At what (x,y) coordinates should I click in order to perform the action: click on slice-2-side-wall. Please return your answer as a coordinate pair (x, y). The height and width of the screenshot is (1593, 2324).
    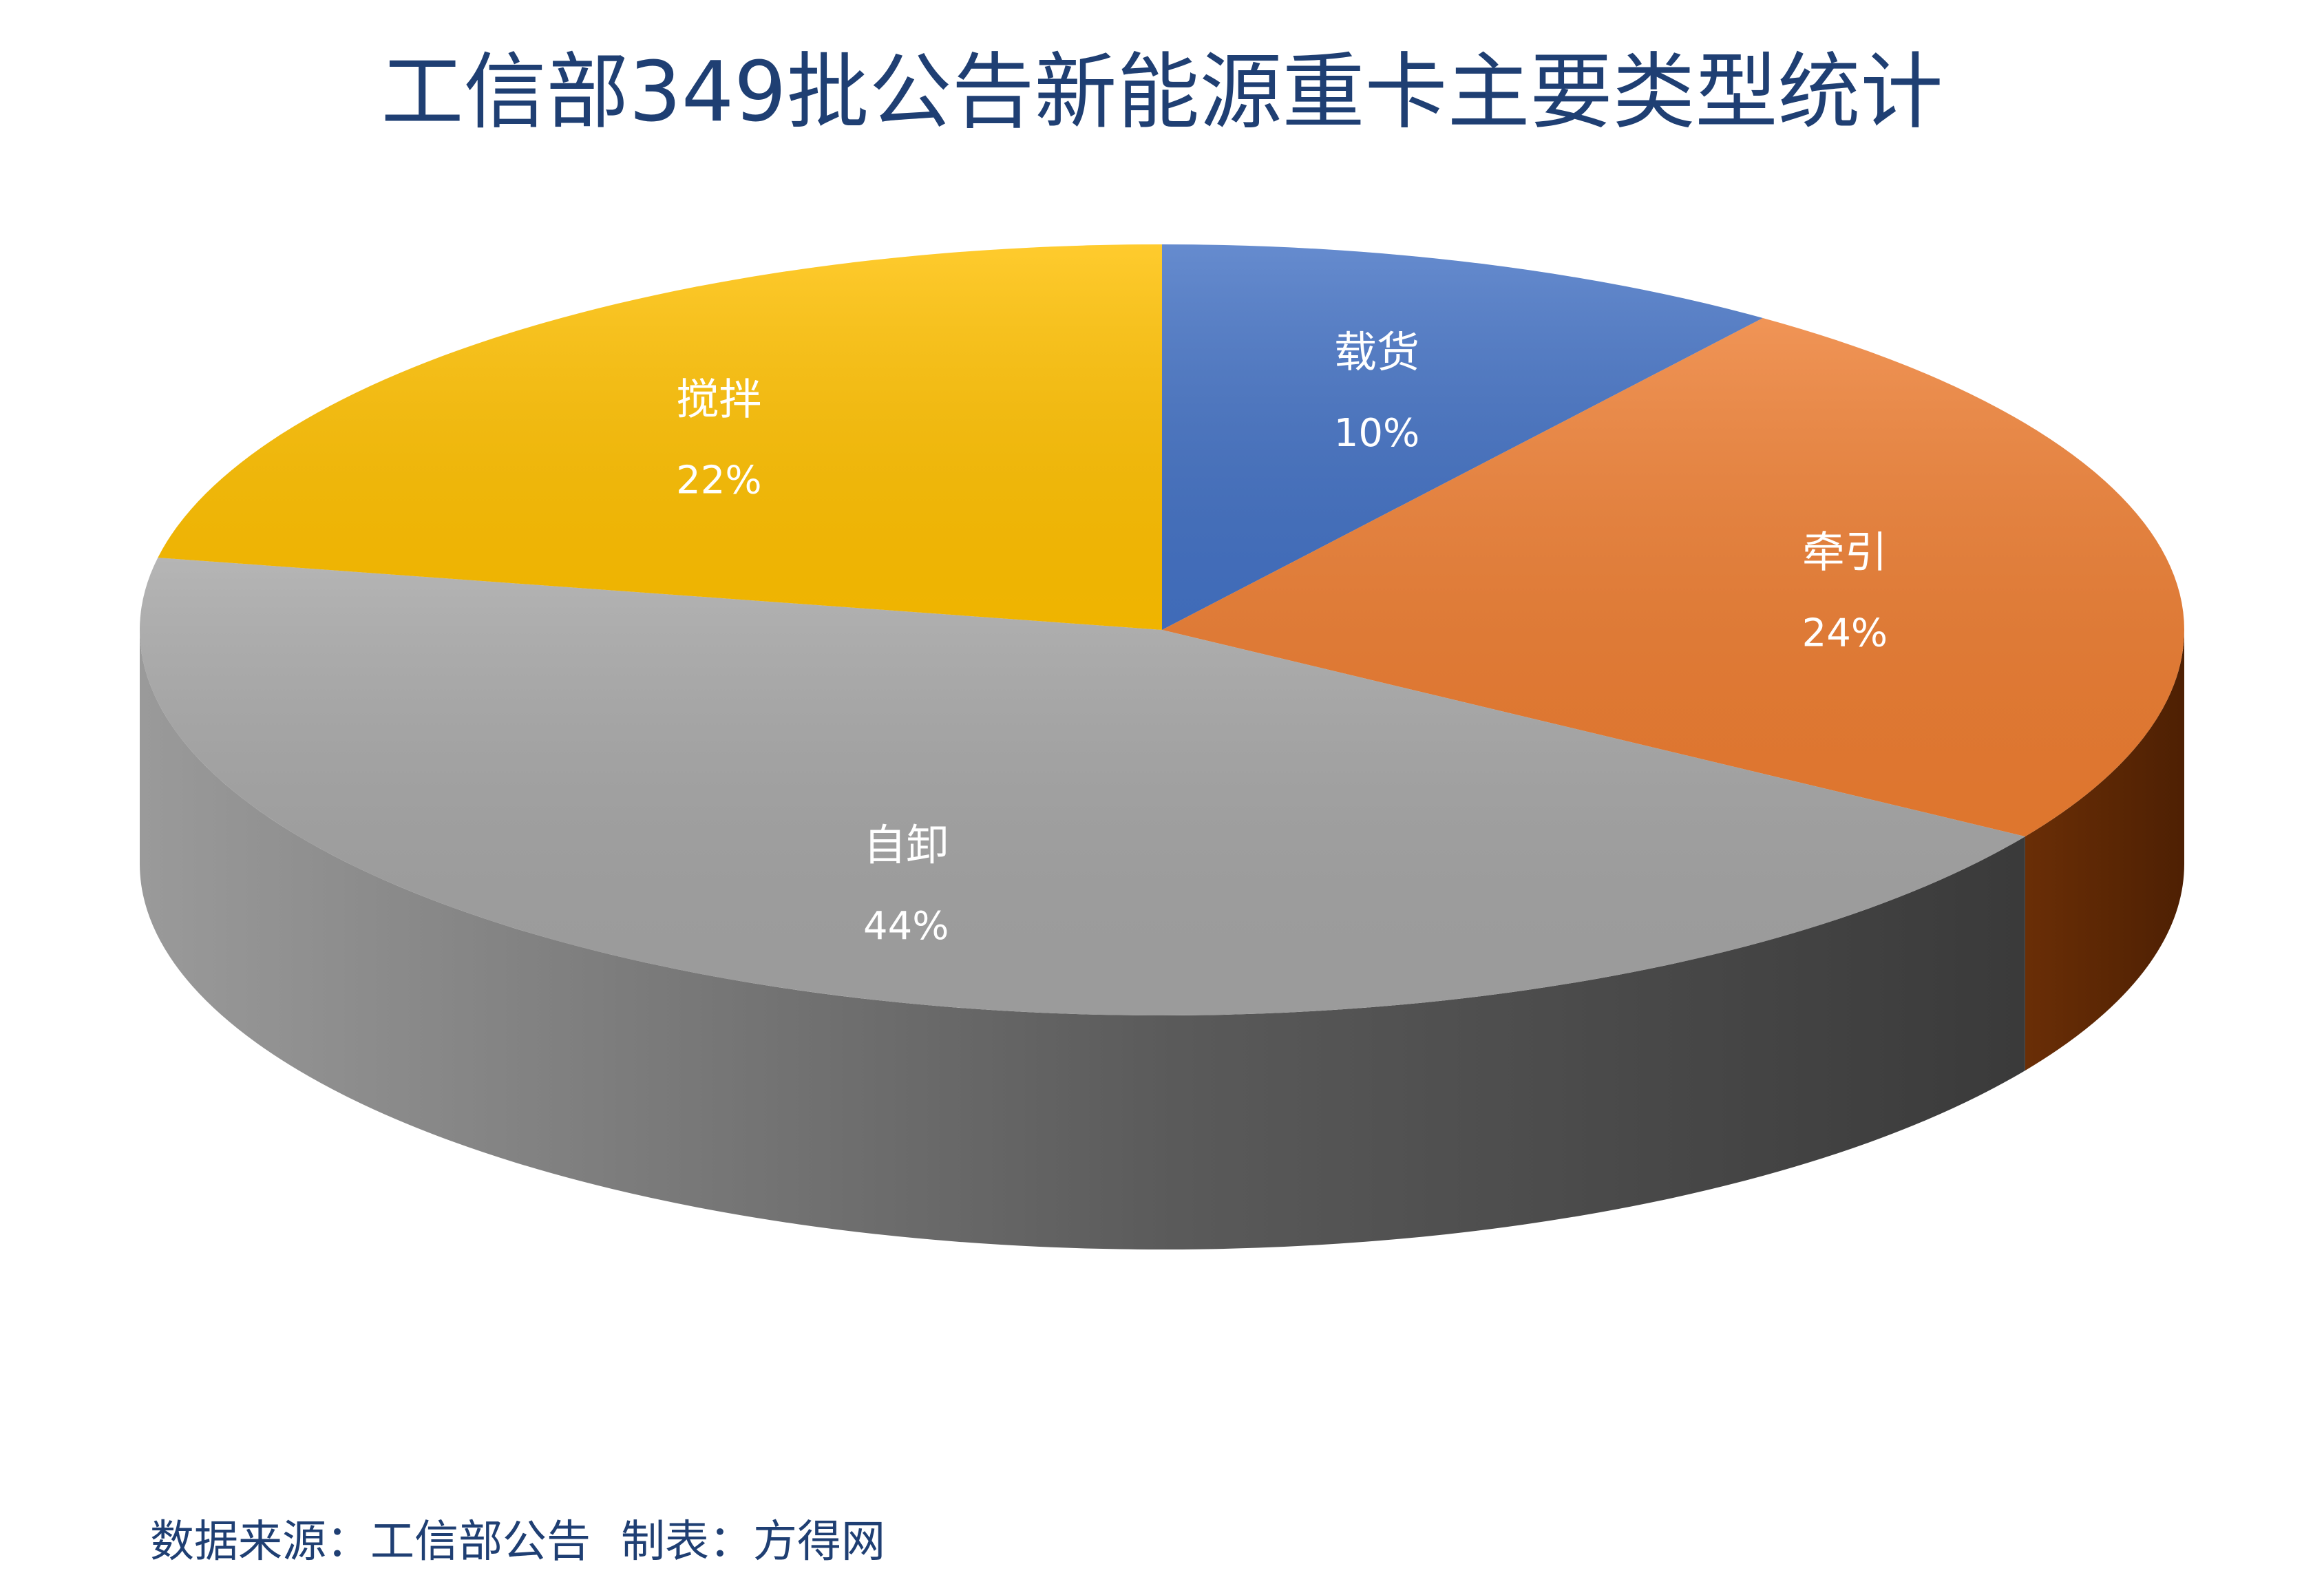
    Looking at the image, I should click on (2105, 850).